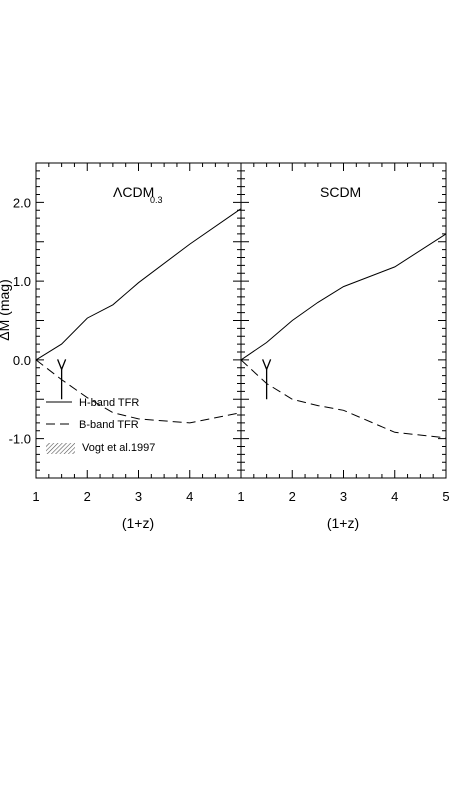  What do you see at coordinates (138, 284) in the screenshot?
I see `left-series-h-band` at bounding box center [138, 284].